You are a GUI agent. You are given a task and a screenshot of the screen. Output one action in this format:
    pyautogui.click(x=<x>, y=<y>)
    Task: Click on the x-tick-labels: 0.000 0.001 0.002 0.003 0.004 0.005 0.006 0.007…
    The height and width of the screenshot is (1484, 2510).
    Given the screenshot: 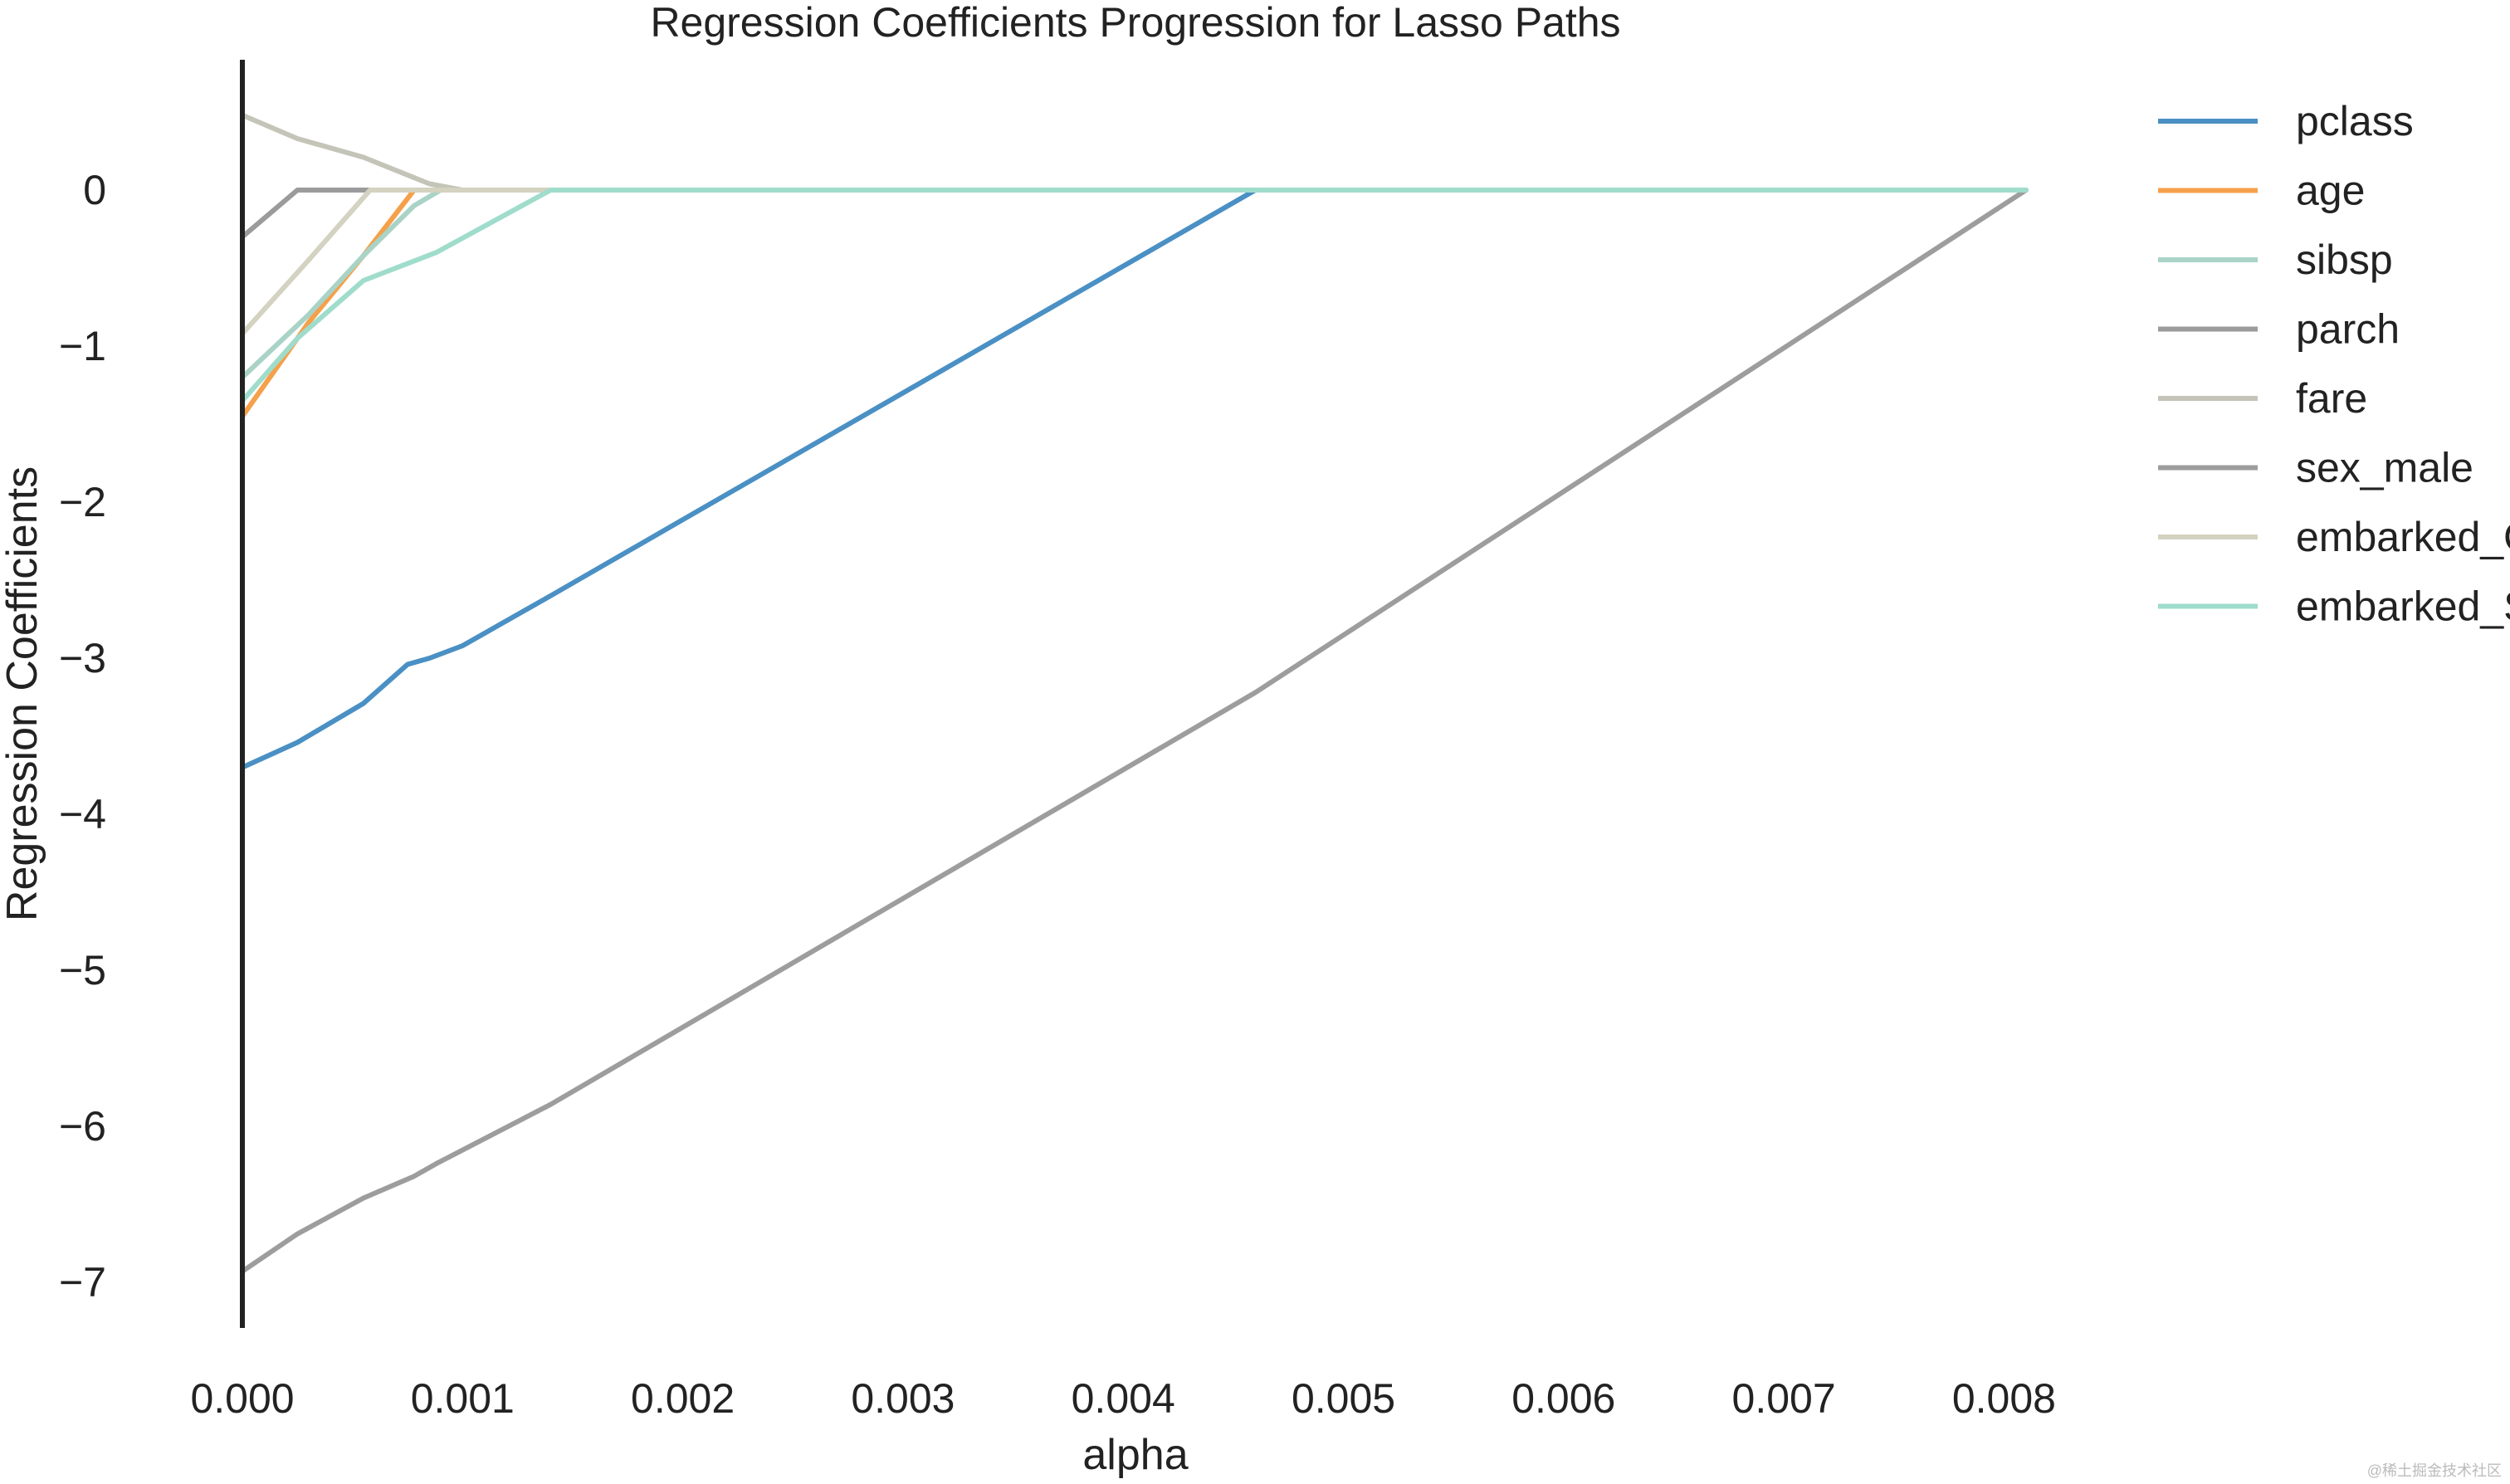 What is the action you would take?
    pyautogui.click(x=1123, y=1398)
    